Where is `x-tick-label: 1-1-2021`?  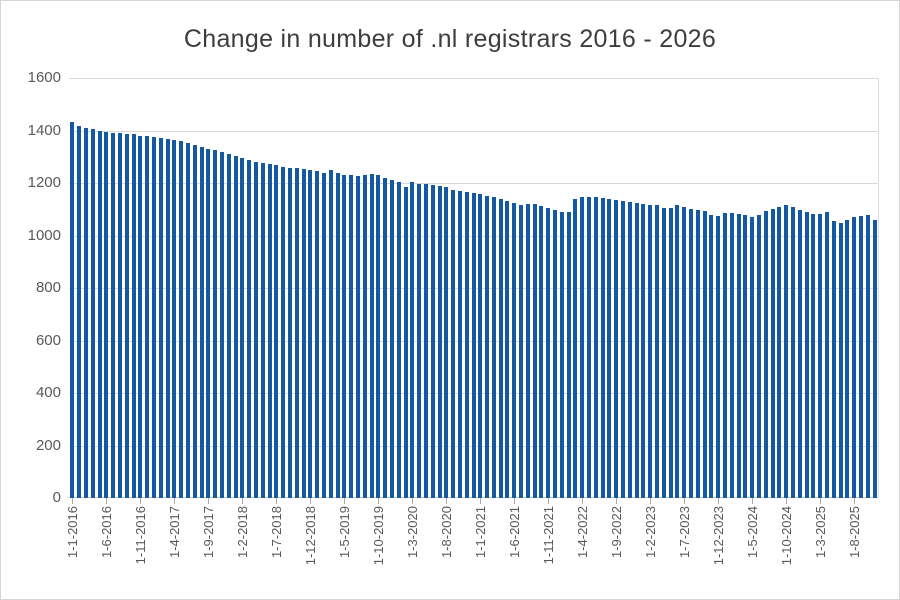 x-tick-label: 1-1-2021 is located at coordinates (480, 532).